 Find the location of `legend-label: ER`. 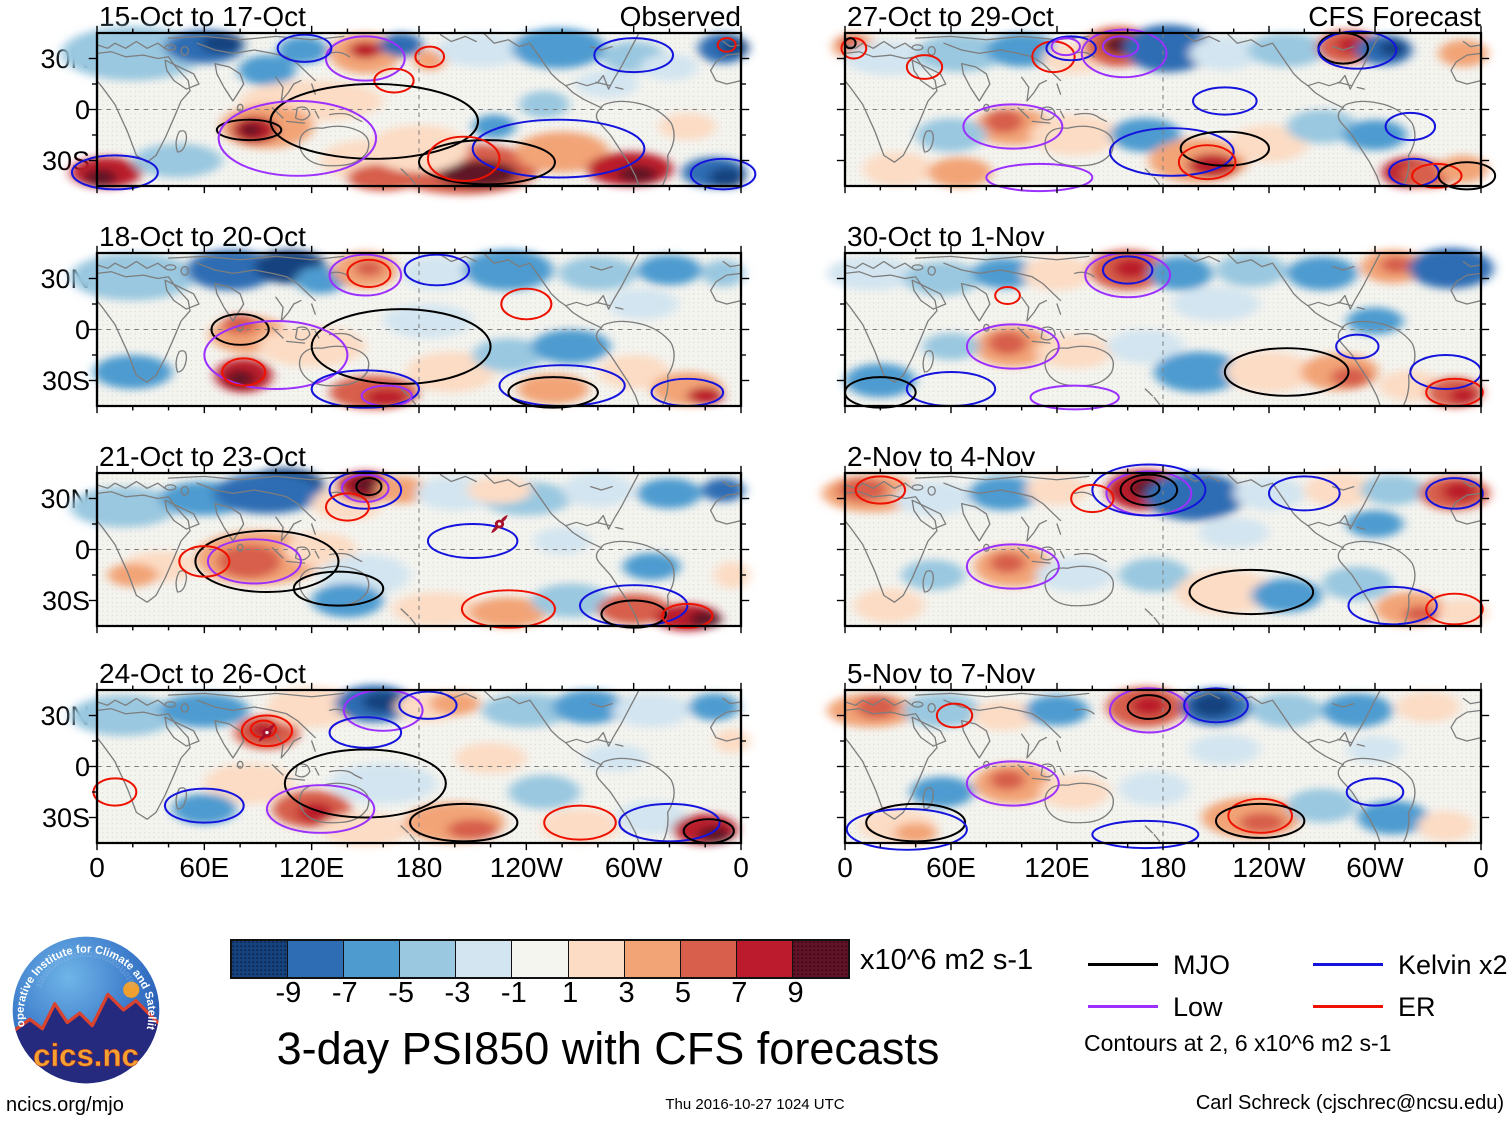

legend-label: ER is located at coordinates (1417, 1007).